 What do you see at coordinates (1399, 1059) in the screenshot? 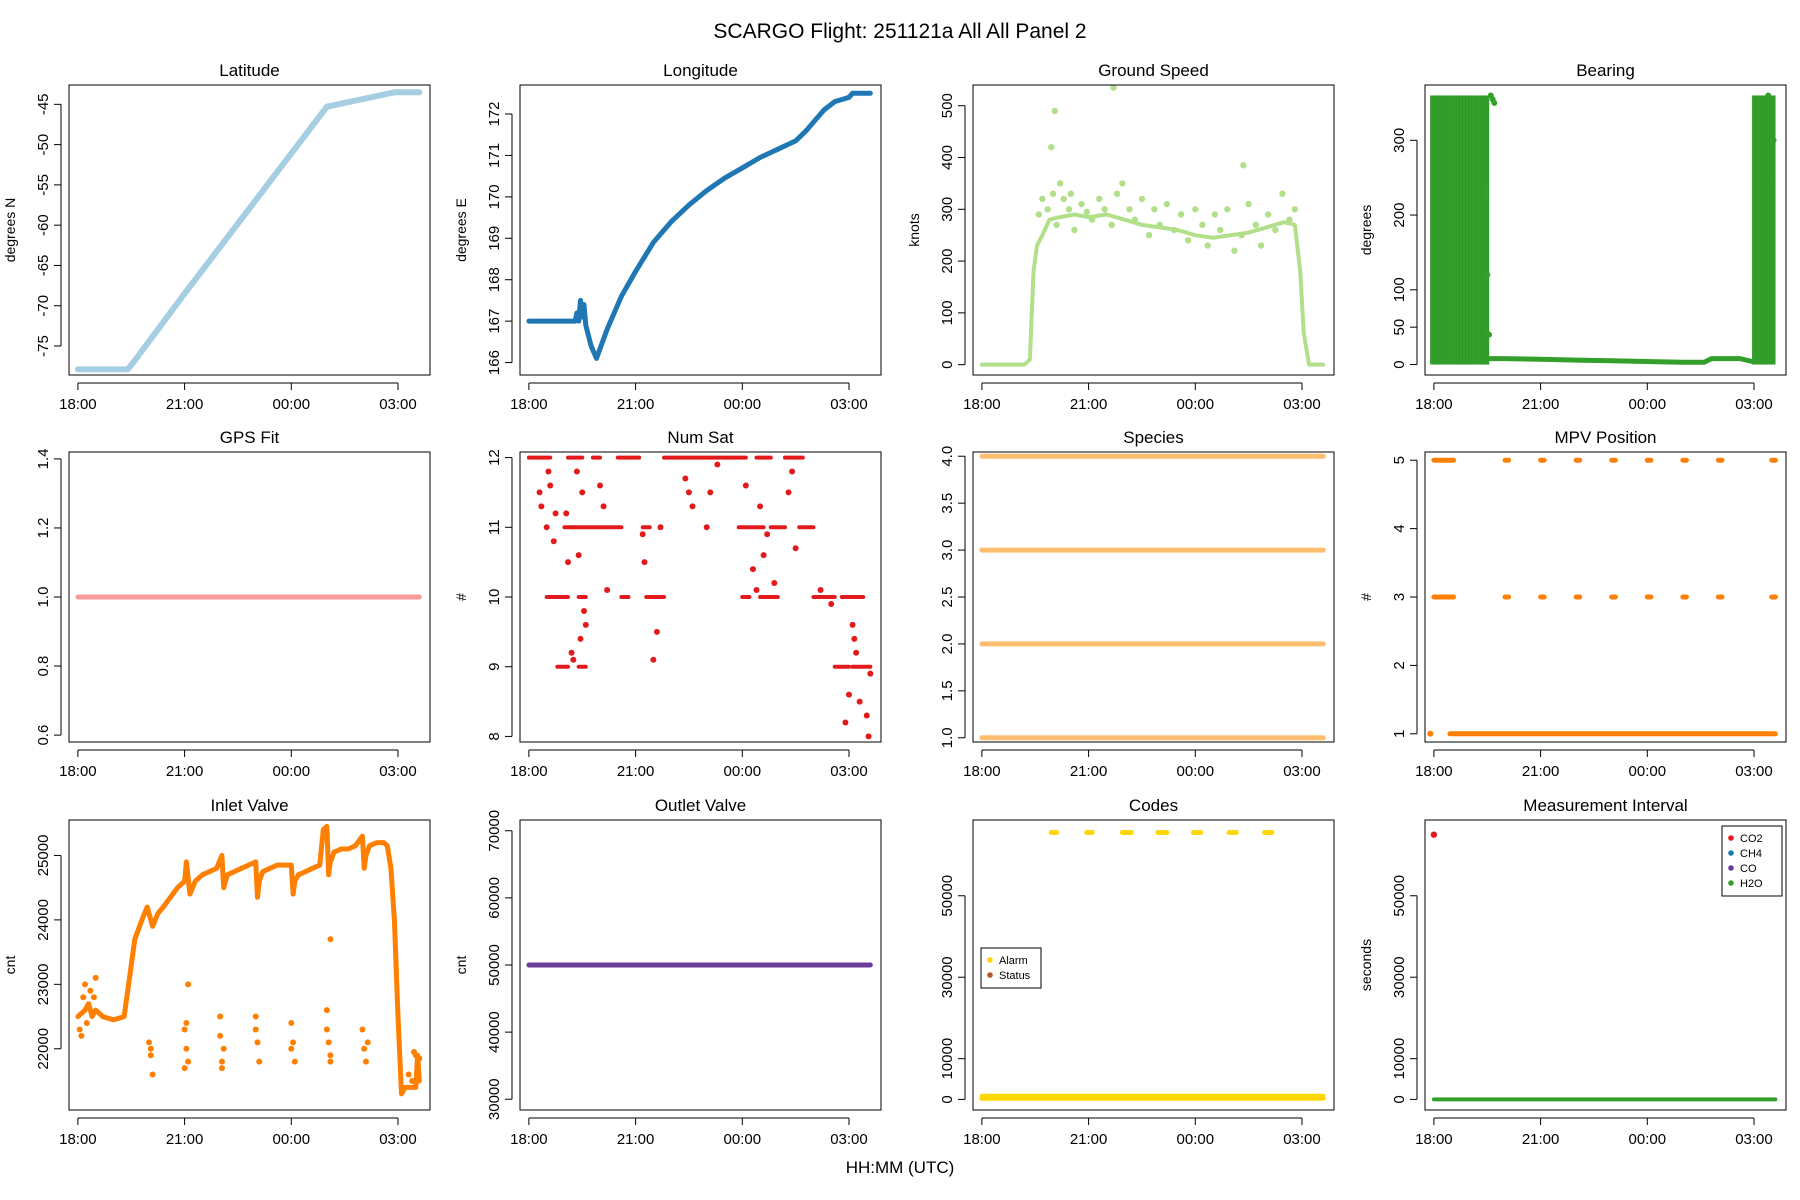
I see `y-tick-label: 10000` at bounding box center [1399, 1059].